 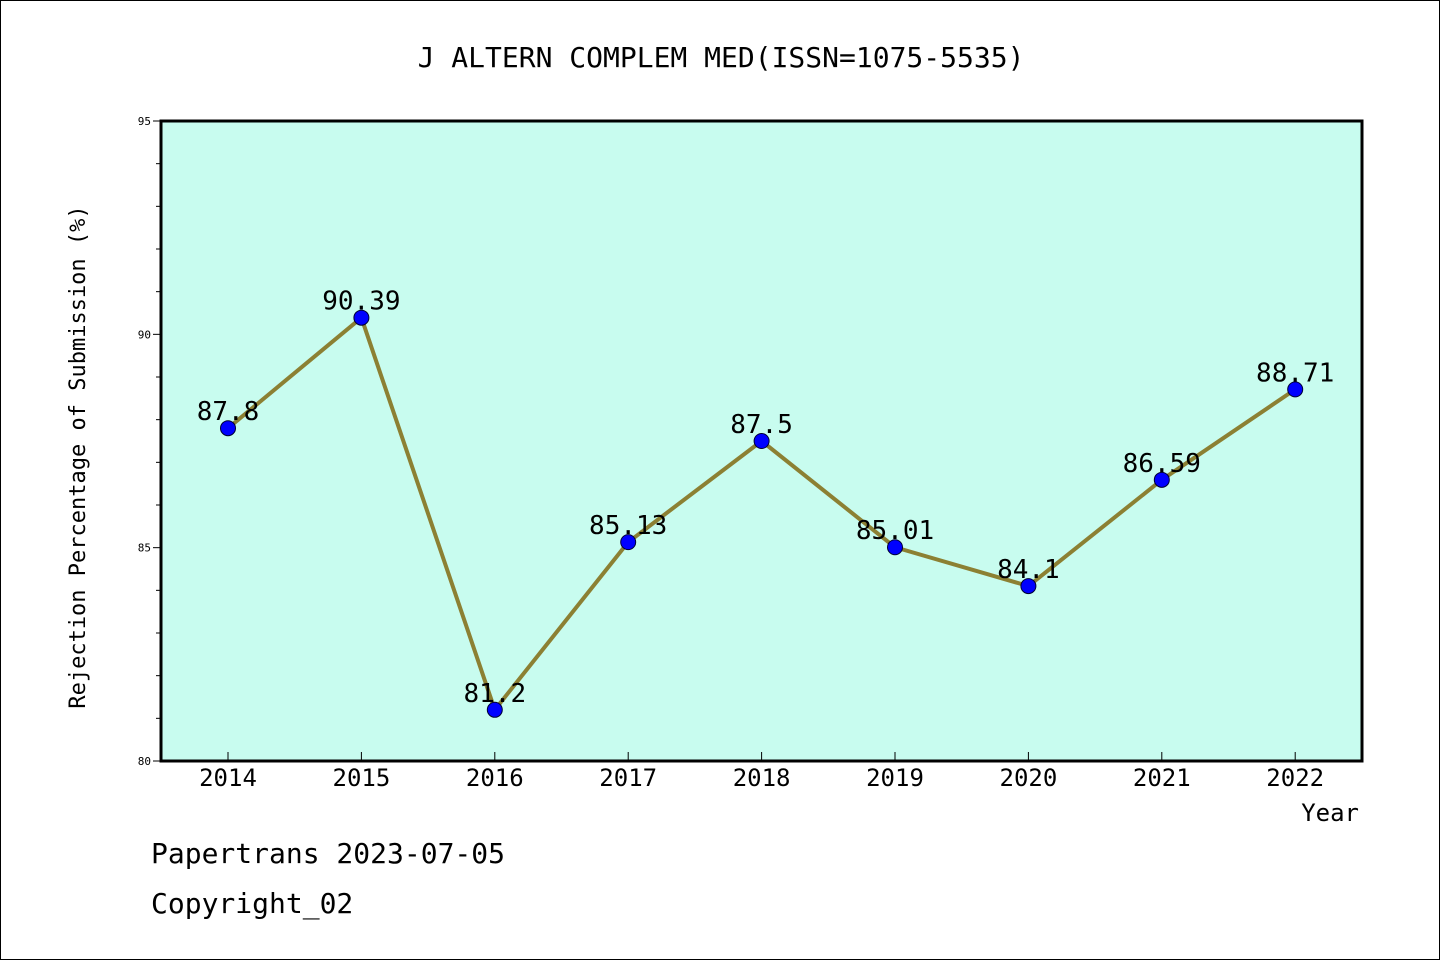 I want to click on y-axis-label: Rejection Percentage of Submission (%), so click(x=78, y=456).